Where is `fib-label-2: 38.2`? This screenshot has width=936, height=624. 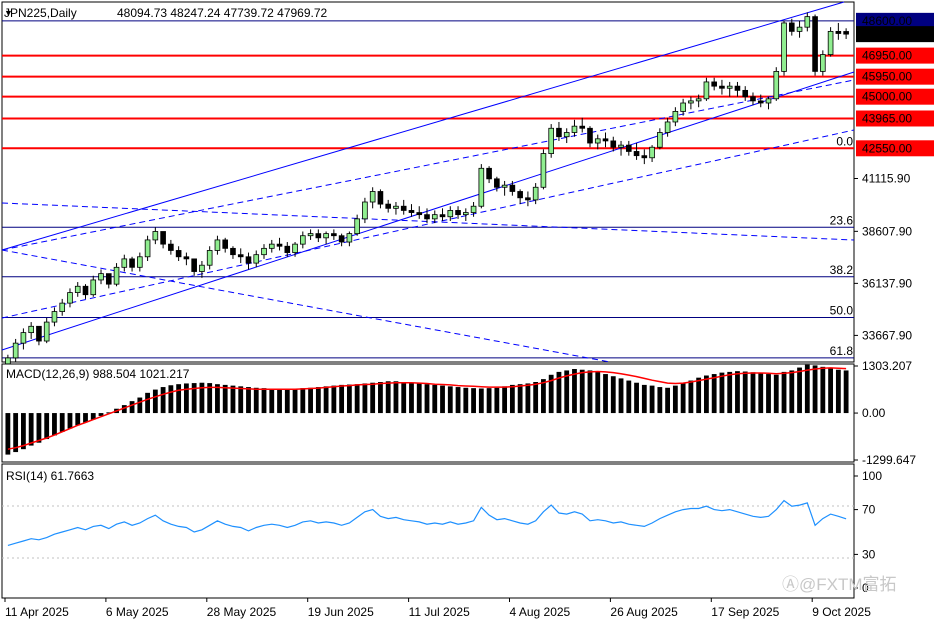 fib-label-2: 38.2 is located at coordinates (842, 270).